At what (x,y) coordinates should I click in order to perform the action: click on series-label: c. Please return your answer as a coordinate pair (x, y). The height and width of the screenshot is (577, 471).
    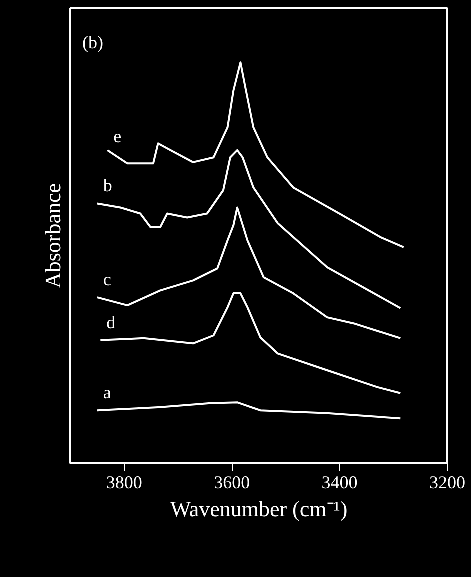
    Looking at the image, I should click on (107, 280).